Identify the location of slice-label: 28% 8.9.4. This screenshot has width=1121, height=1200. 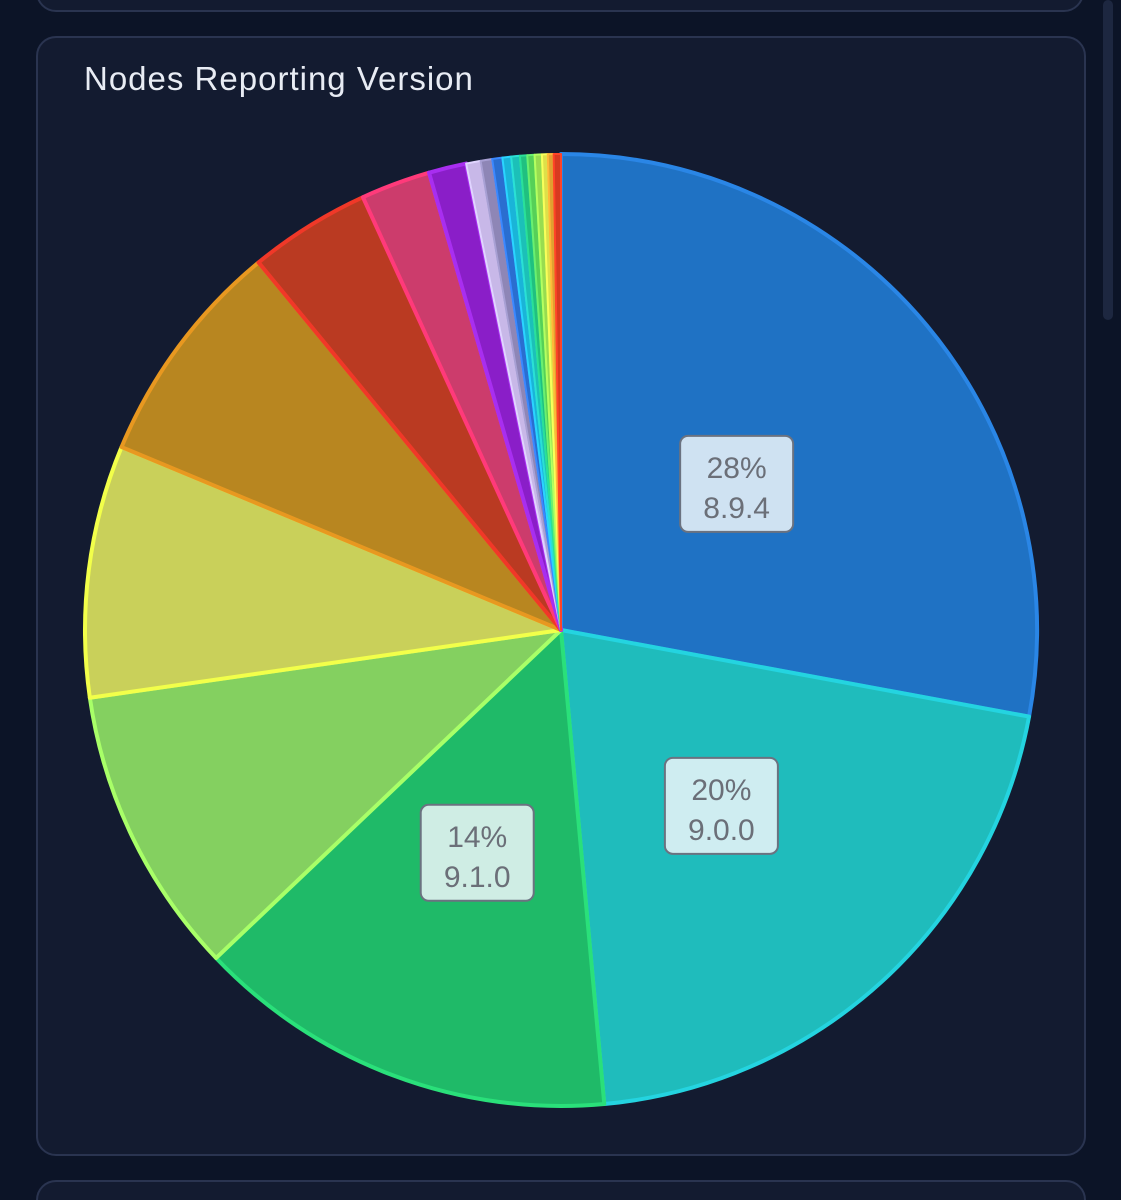
(737, 483).